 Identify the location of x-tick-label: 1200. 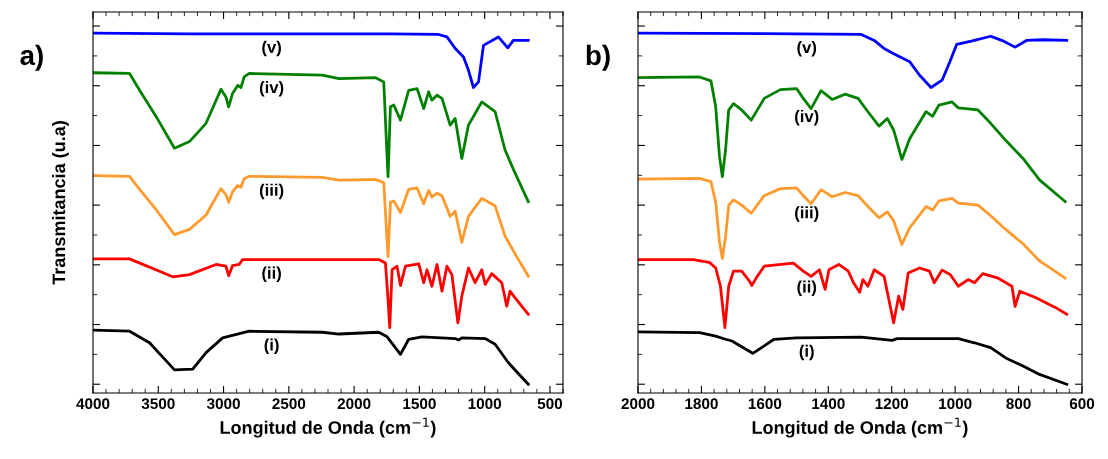
(892, 404).